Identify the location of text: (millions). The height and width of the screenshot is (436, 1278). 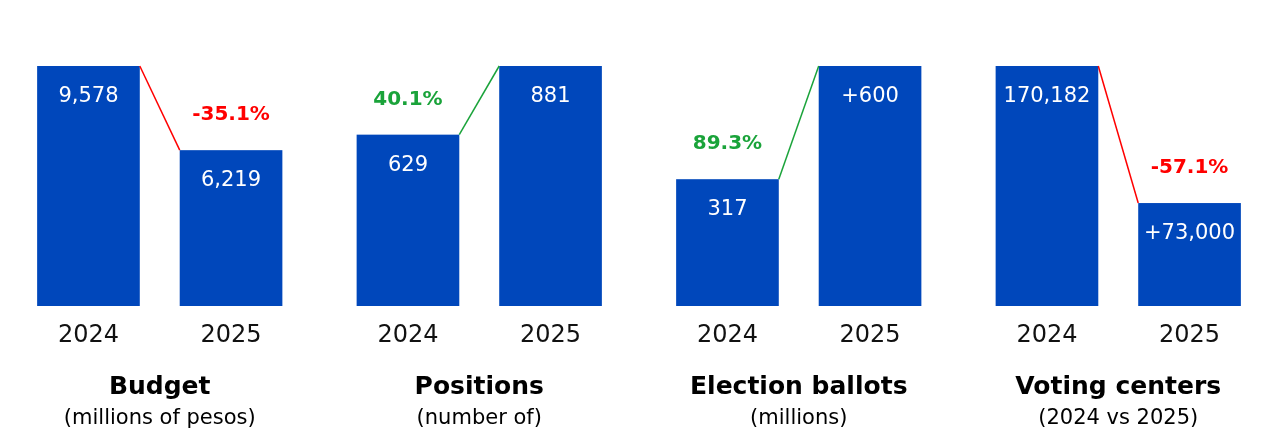
(799, 417).